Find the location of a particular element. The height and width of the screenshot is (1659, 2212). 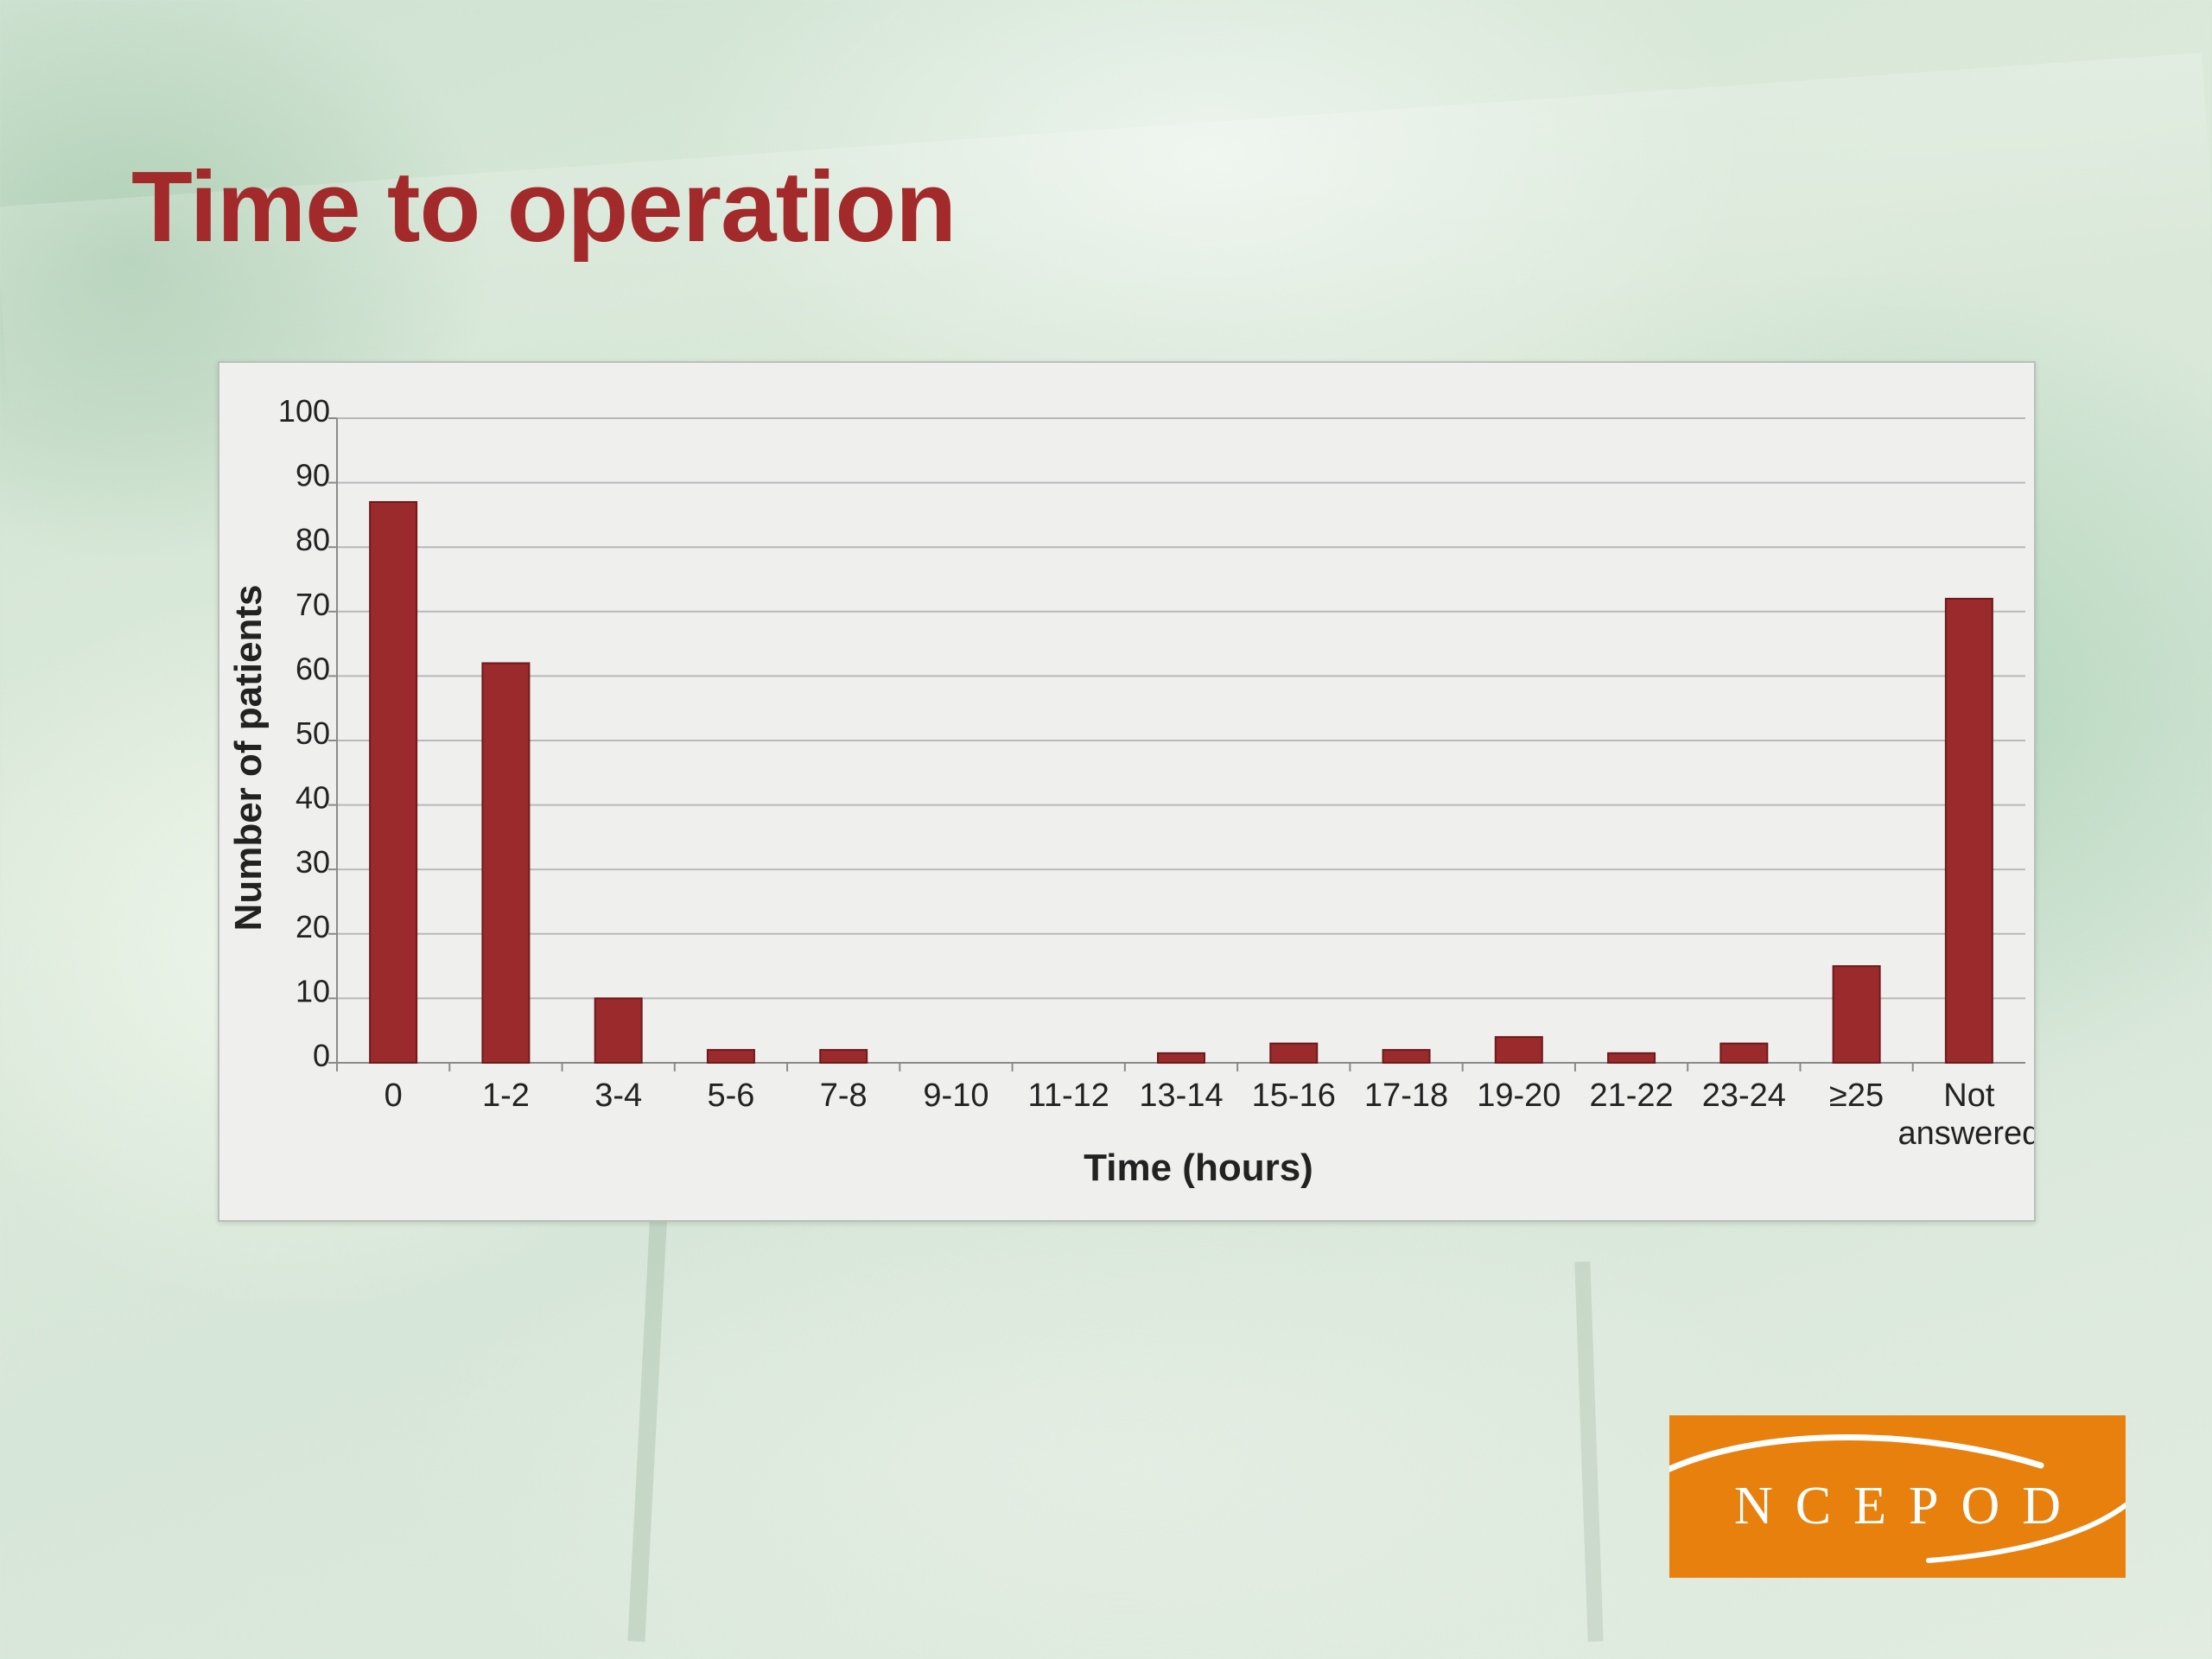

y-tick-label: 20 is located at coordinates (313, 926).